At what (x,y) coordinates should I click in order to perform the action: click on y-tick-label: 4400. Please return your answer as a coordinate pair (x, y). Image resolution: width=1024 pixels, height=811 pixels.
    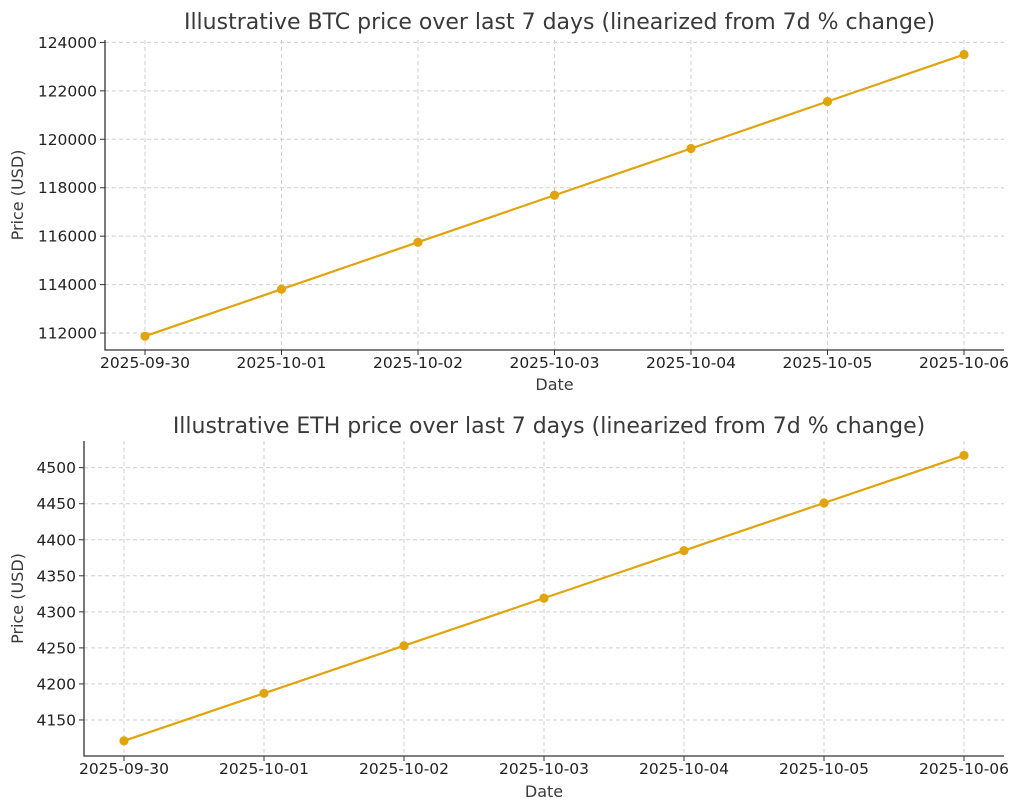
    Looking at the image, I should click on (56, 540).